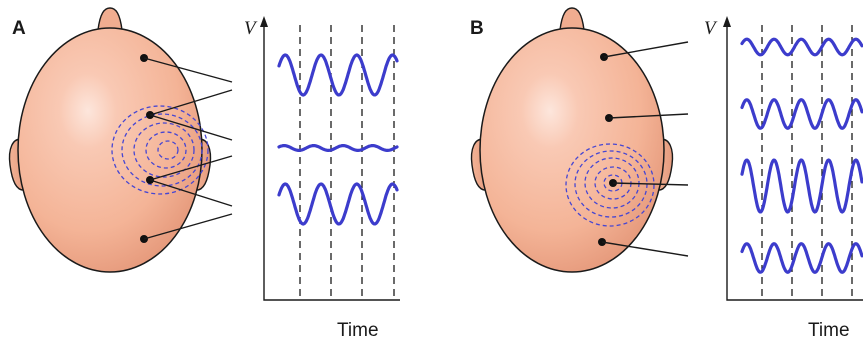  I want to click on plot-a-v-label: V, so click(251, 28).